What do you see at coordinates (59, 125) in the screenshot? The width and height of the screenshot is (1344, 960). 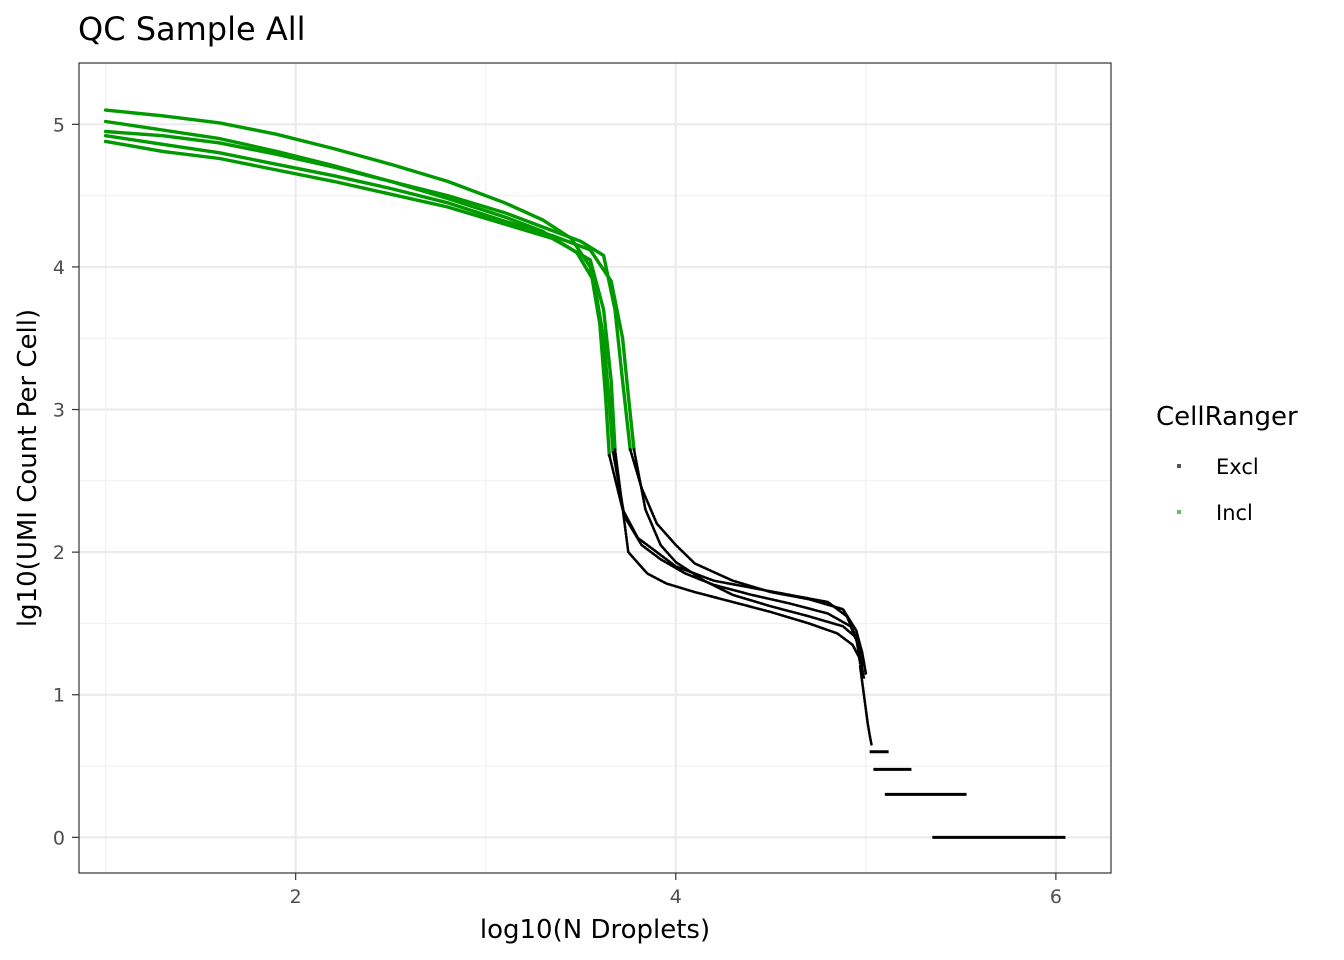 I see `y-tick-label: 5` at bounding box center [59, 125].